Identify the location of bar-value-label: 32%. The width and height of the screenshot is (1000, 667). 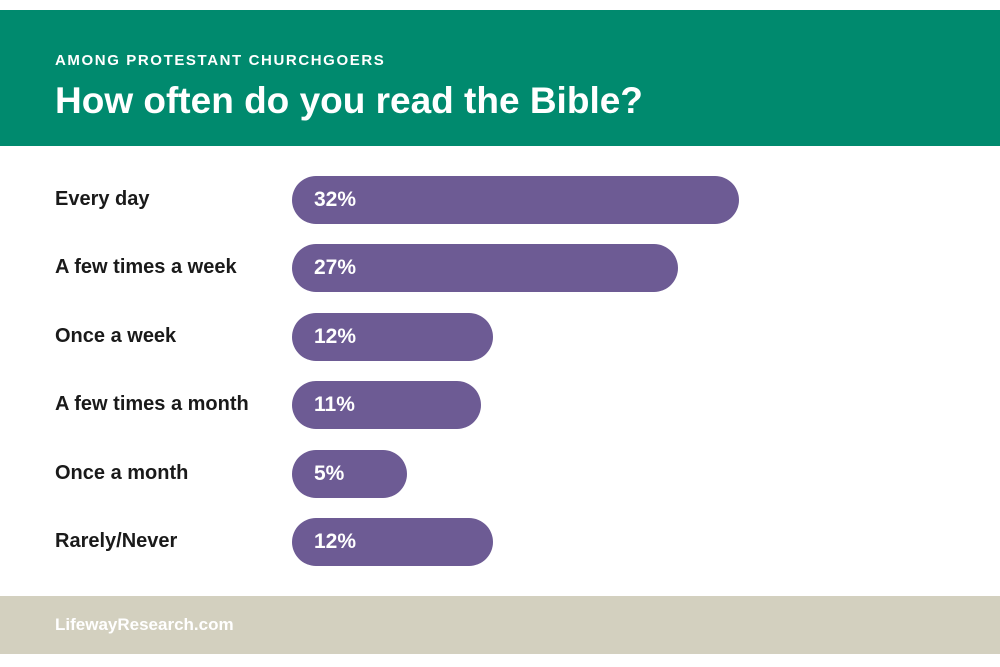
(335, 199).